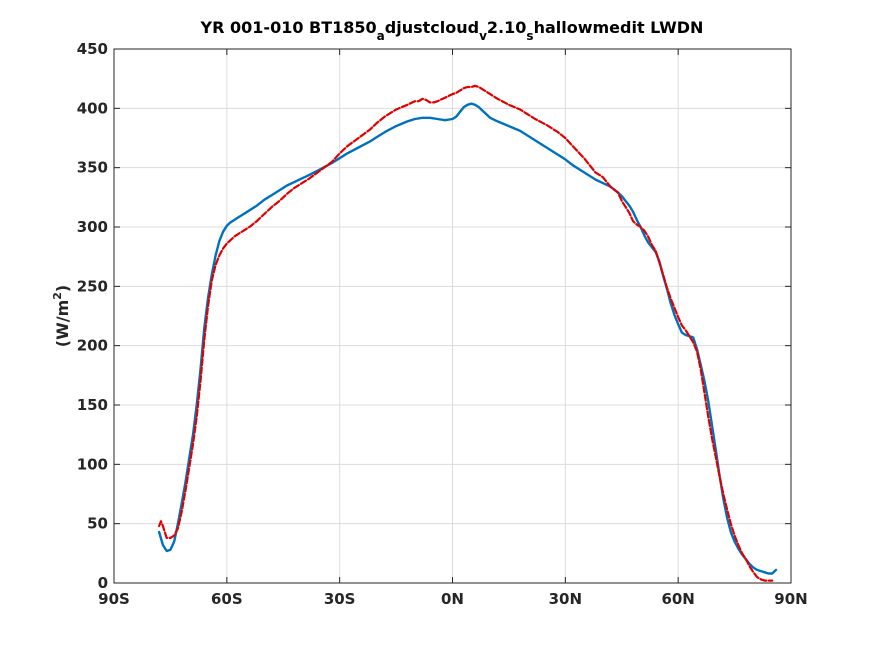  I want to click on y-tick-label: 400, so click(92, 108).